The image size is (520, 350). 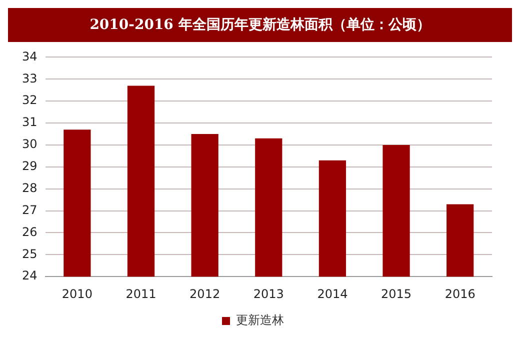 What do you see at coordinates (30, 209) in the screenshot?
I see `y-tick-label: 27` at bounding box center [30, 209].